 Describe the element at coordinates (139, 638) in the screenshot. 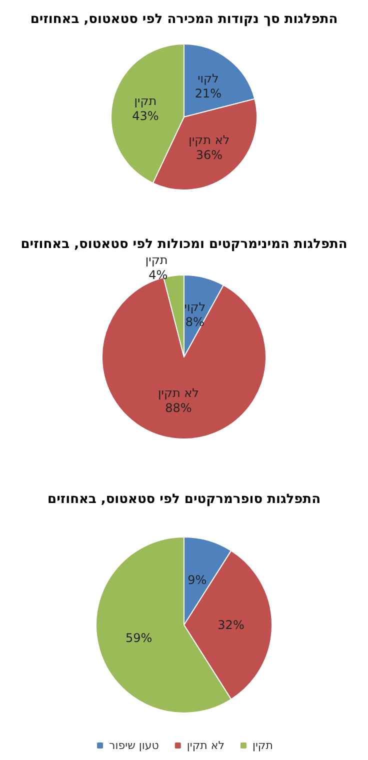

I see `data-label: 59%` at that location.